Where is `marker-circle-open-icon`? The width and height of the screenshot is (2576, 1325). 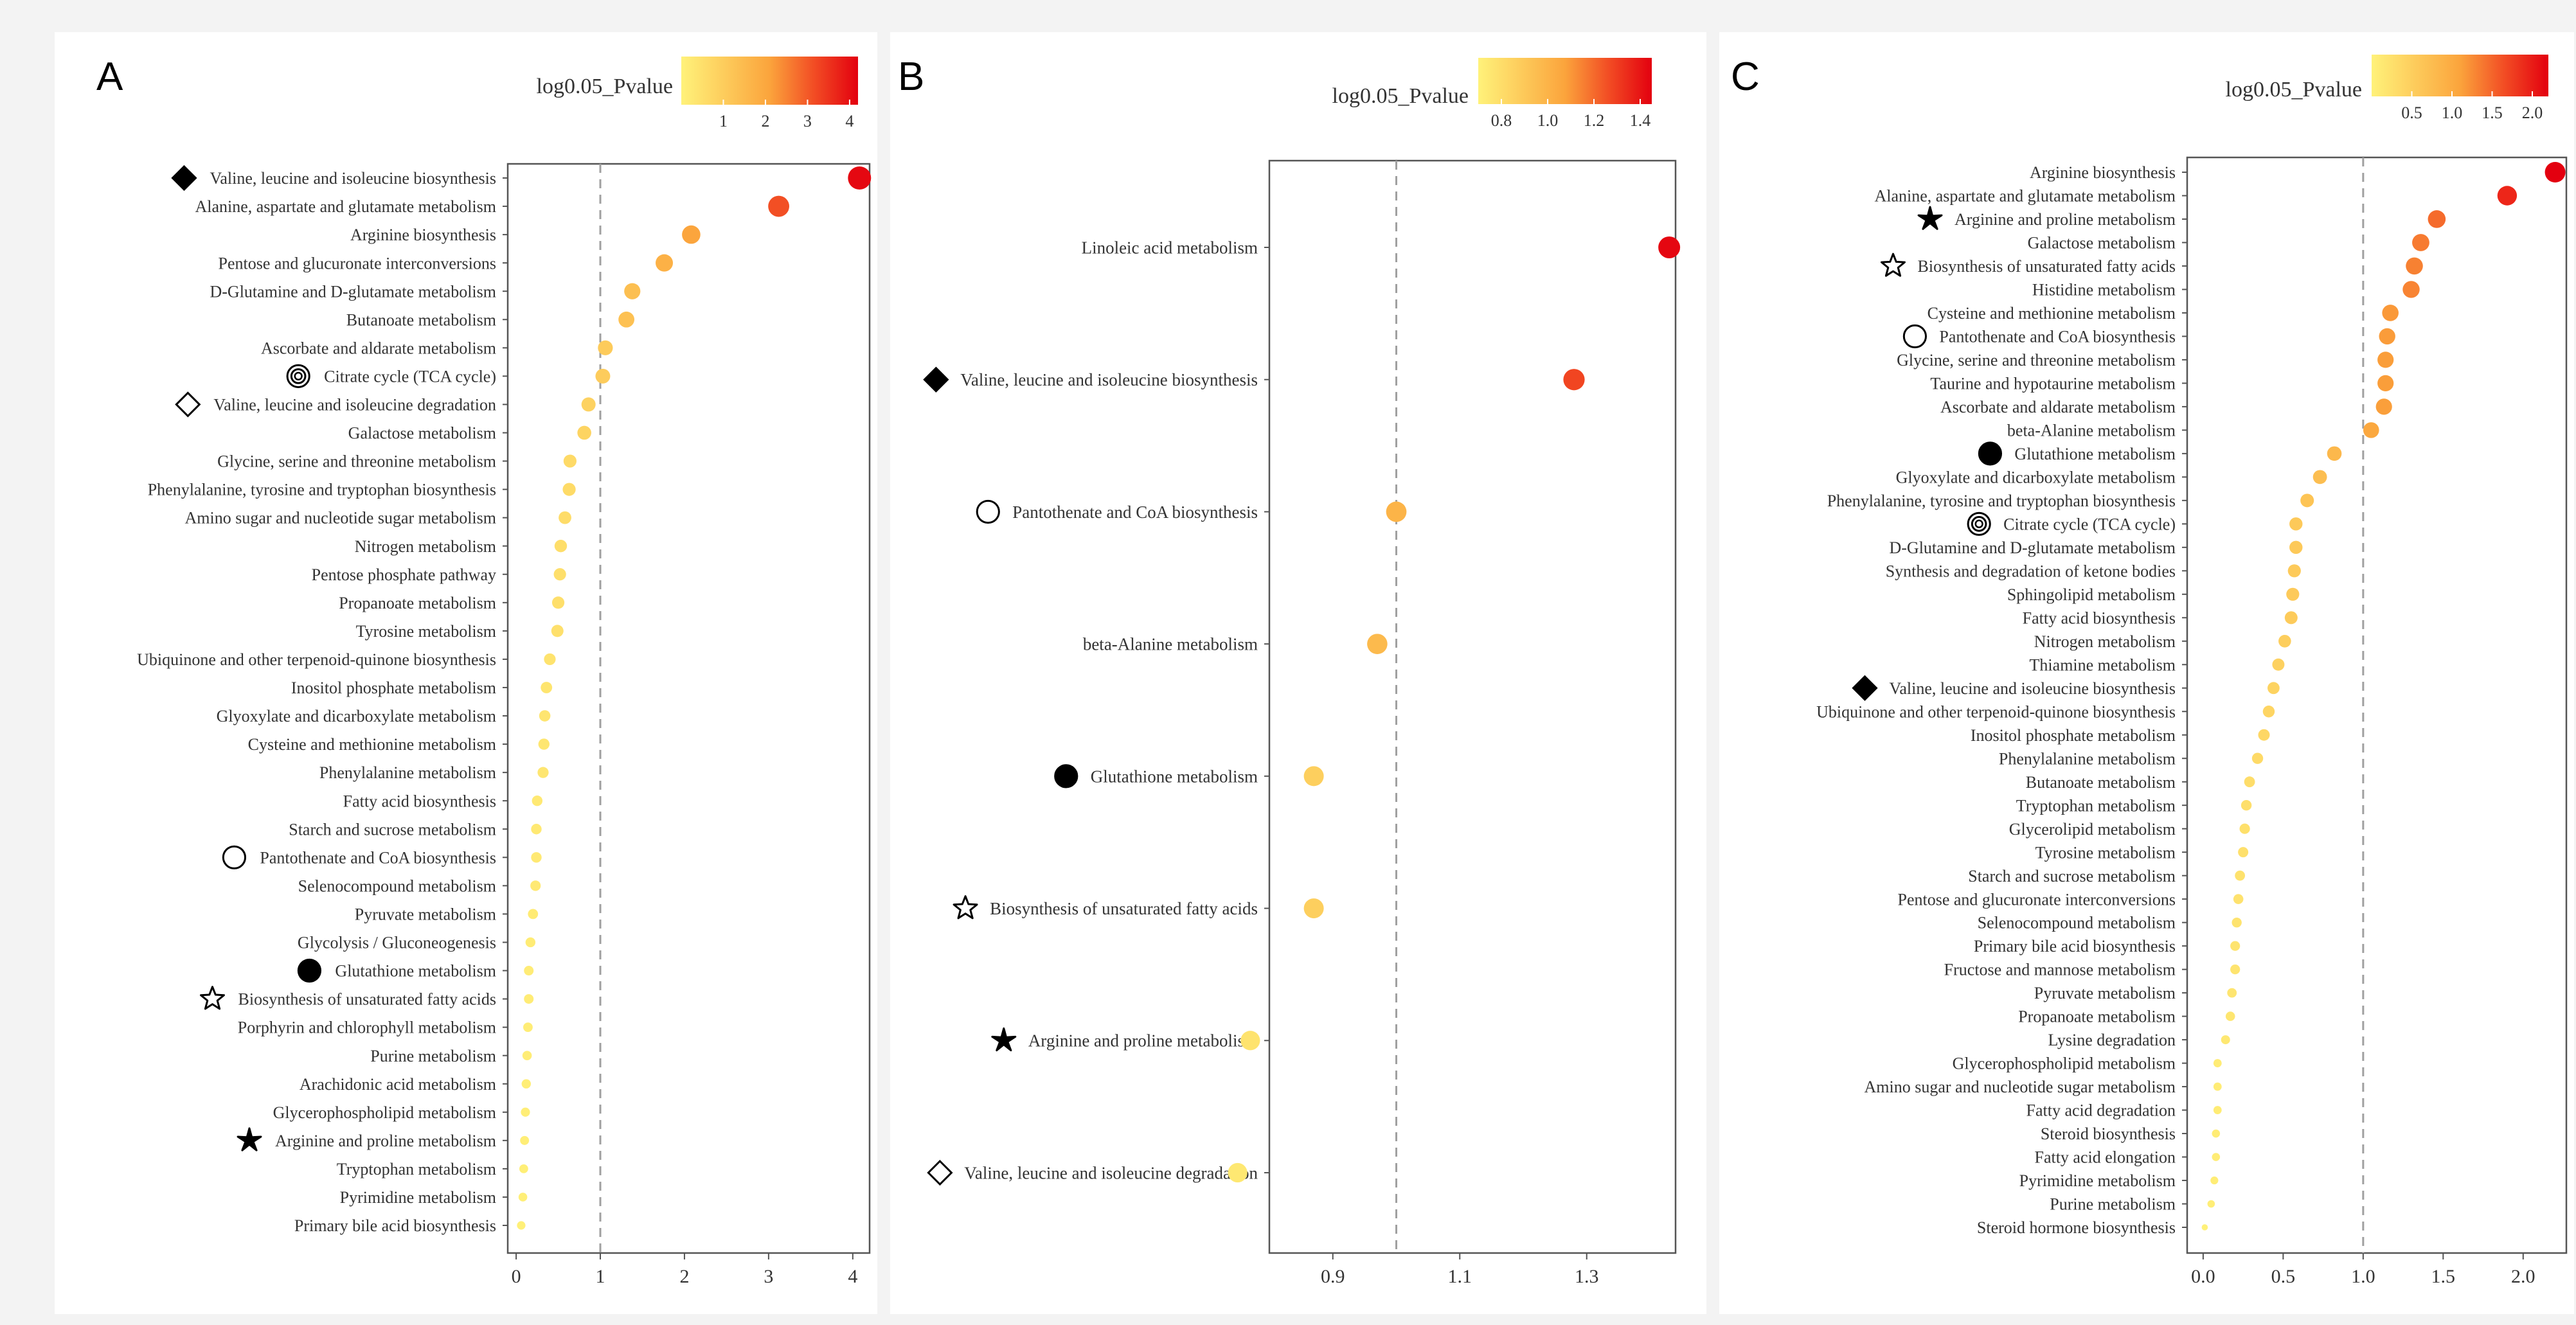 marker-circle-open-icon is located at coordinates (234, 857).